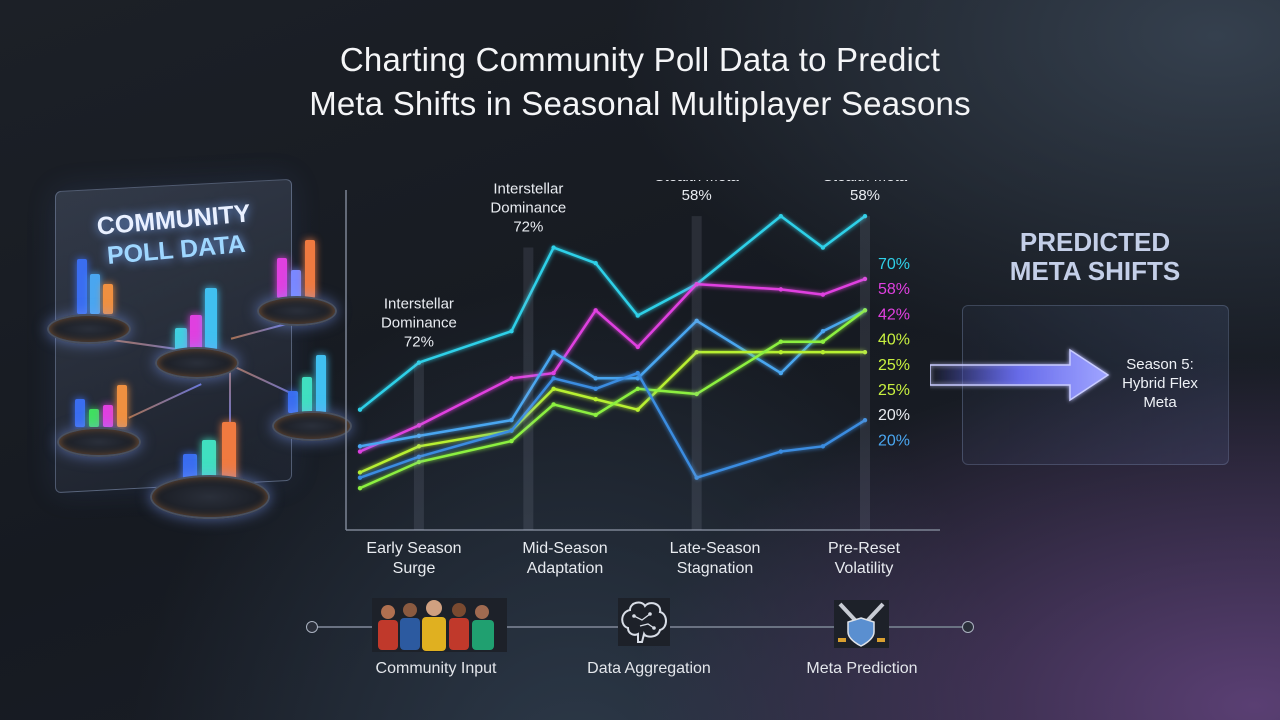  Describe the element at coordinates (894, 264) in the screenshot. I see `end-value-label: 70%` at that location.